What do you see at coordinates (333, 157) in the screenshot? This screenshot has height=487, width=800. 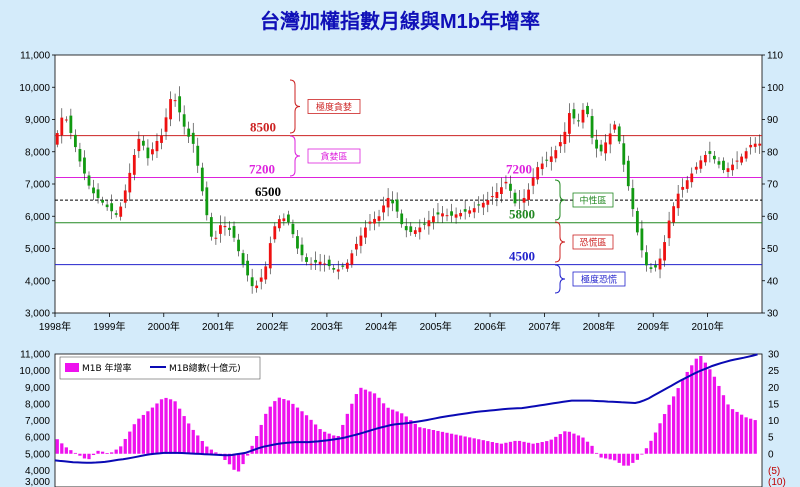 I see `zone-greed-label: 貪婪區` at bounding box center [333, 157].